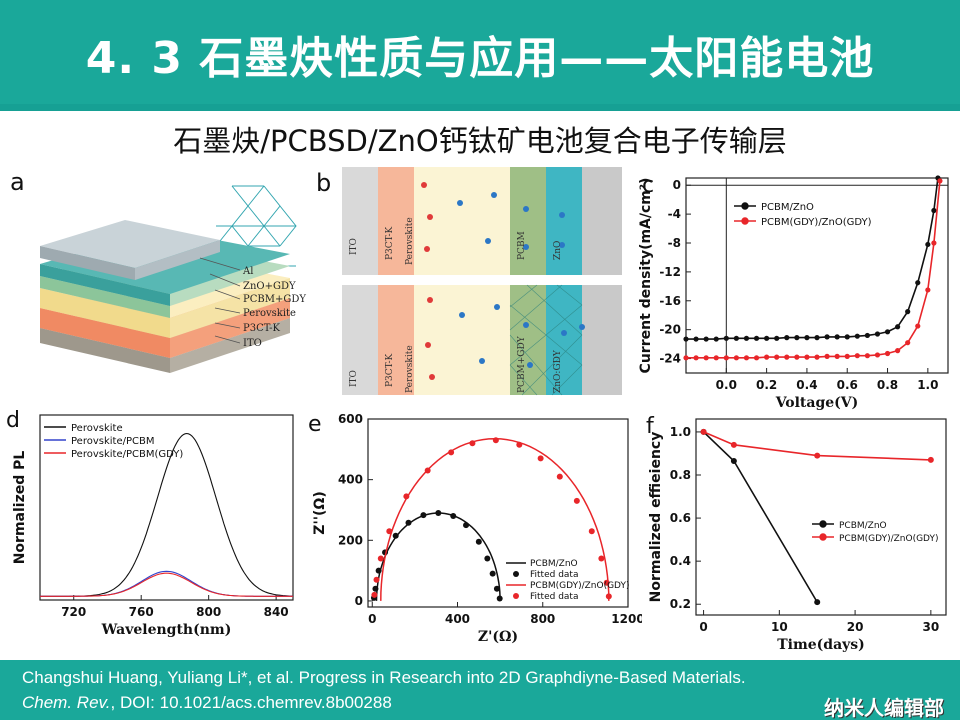 The width and height of the screenshot is (960, 721). Describe the element at coordinates (779, 627) in the screenshot. I see `x-tick-label: 10` at that location.